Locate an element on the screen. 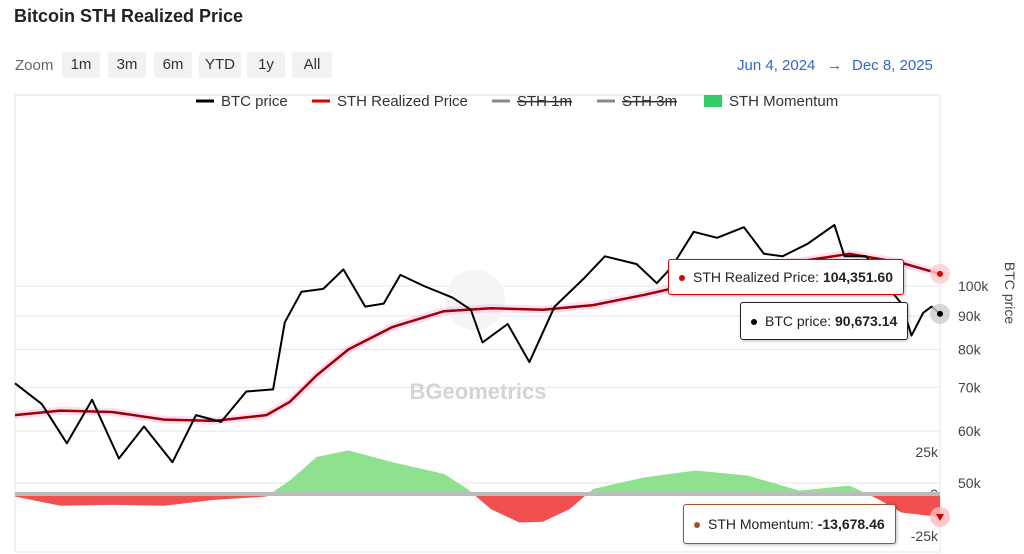 This screenshot has height=554, width=1024. momentum-hover-point is located at coordinates (940, 517).